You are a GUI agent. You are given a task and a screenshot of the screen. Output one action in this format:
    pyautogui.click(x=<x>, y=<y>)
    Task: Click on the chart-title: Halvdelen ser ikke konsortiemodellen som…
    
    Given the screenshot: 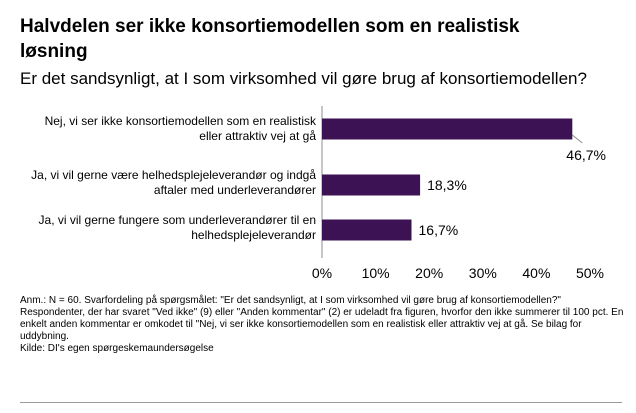 What is the action you would take?
    pyautogui.click(x=270, y=39)
    